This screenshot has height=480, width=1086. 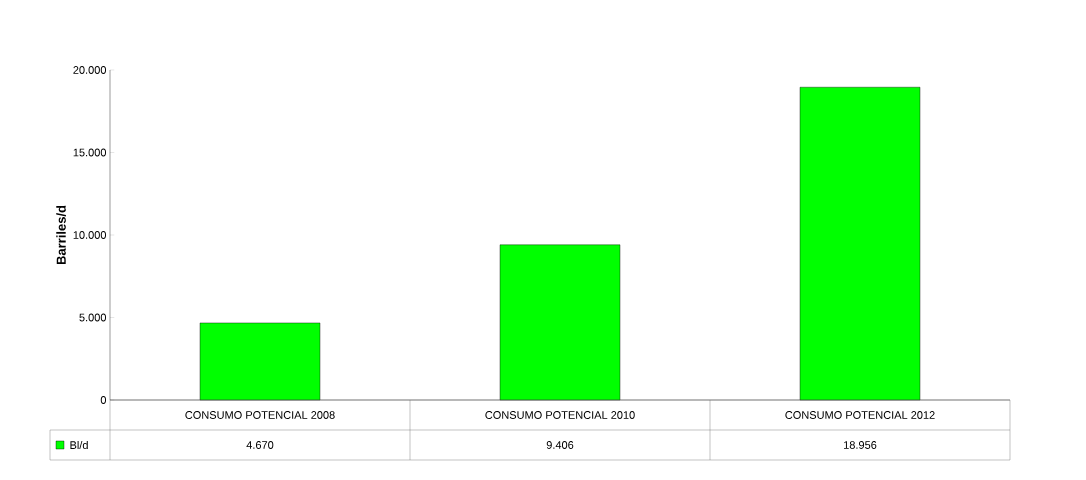 I want to click on x-tick-label: CONSUMO POTENCIAL 2012, so click(x=860, y=415).